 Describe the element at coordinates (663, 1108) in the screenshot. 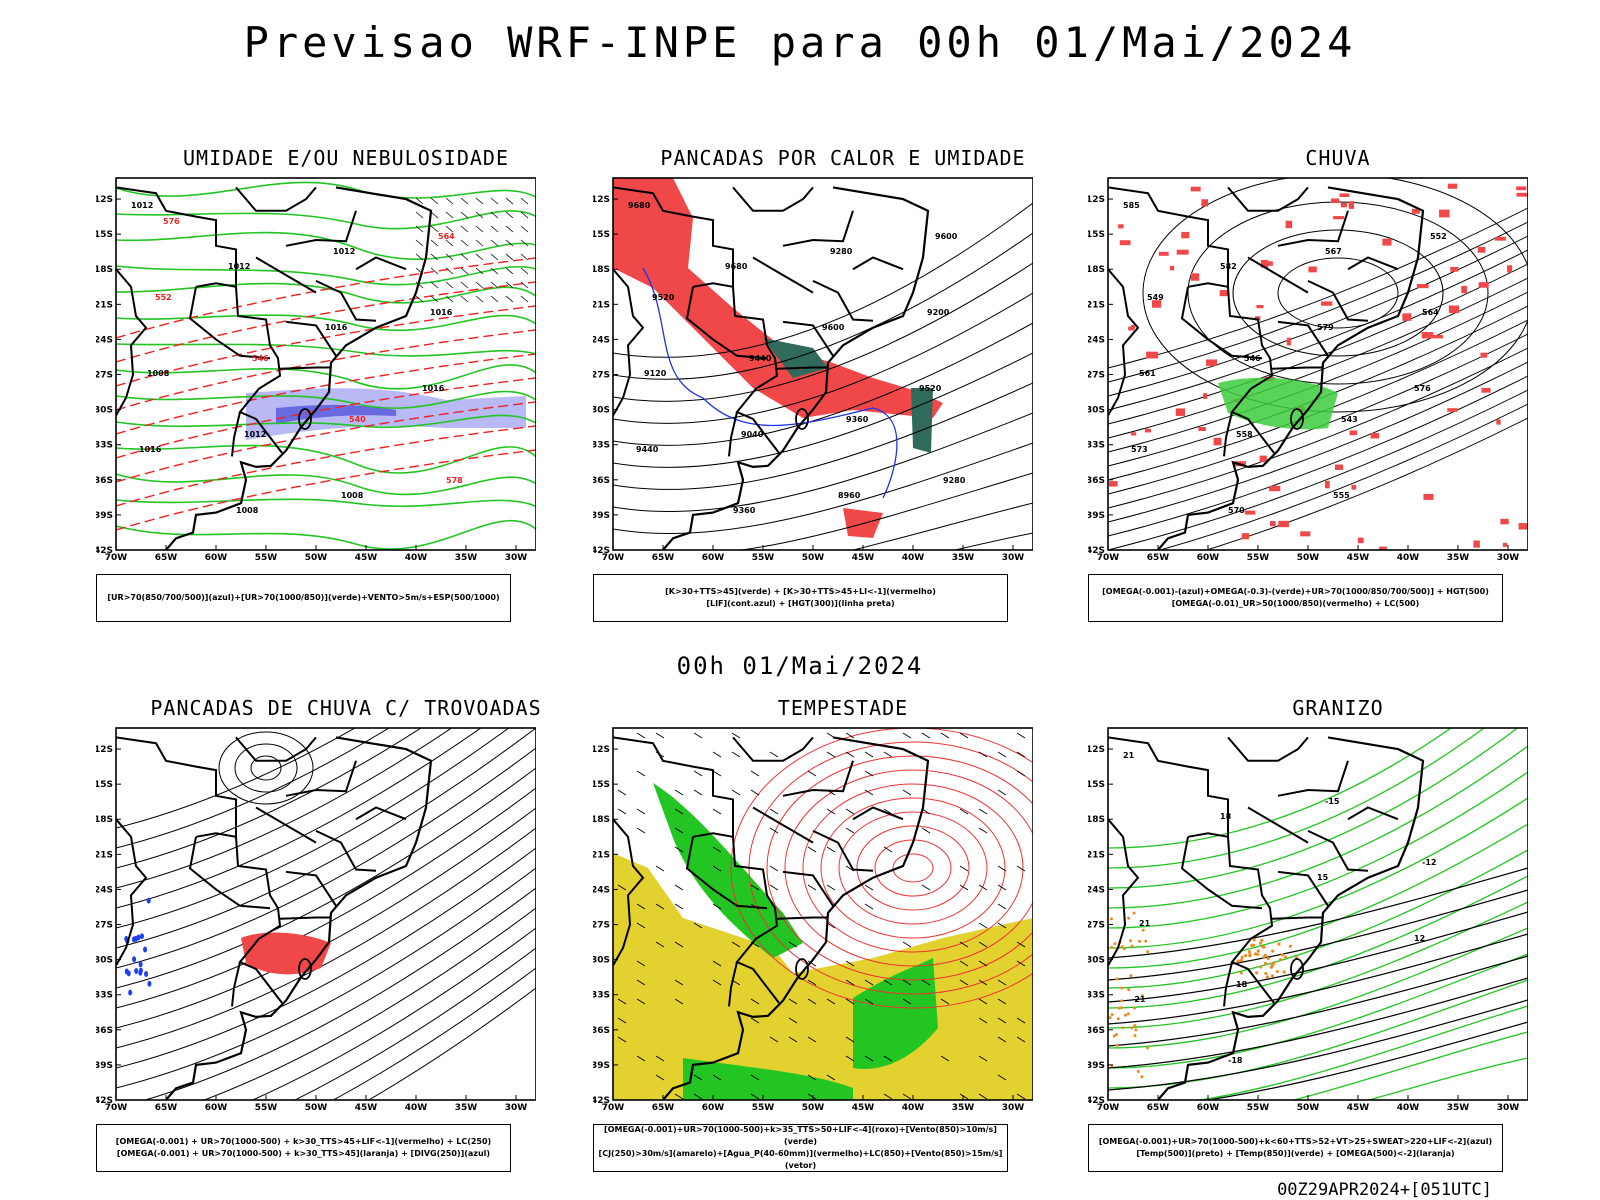

I see `lon-label: 65W` at that location.